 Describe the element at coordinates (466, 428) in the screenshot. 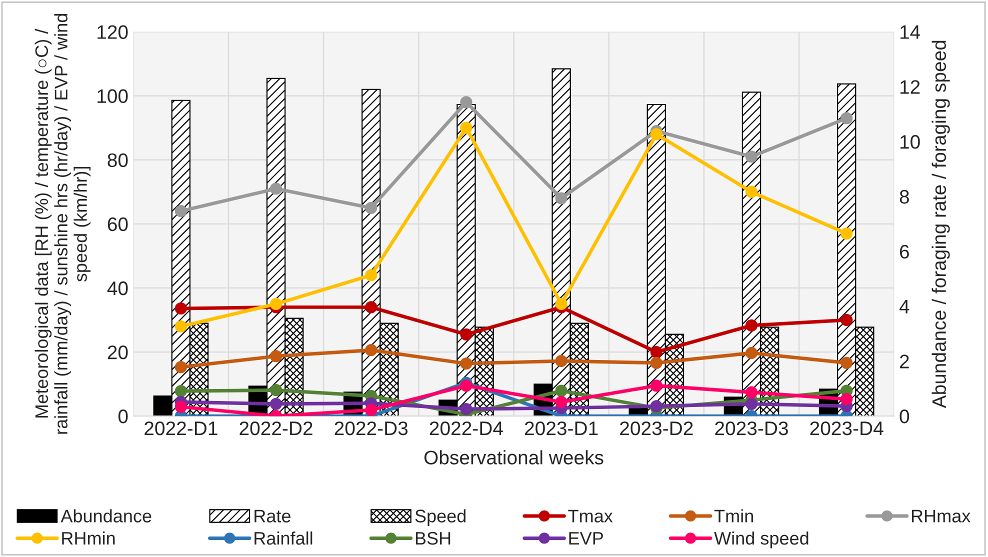

I see `x-tick-label: 2022-D4` at that location.